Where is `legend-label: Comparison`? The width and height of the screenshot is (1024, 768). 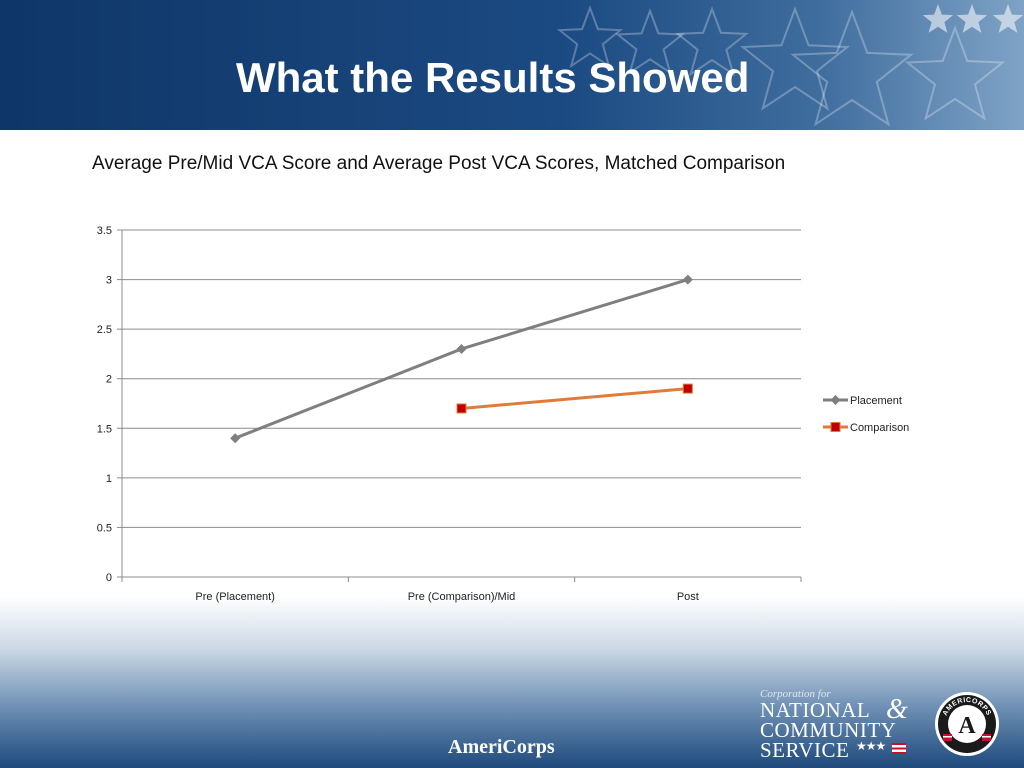 legend-label: Comparison is located at coordinates (879, 428).